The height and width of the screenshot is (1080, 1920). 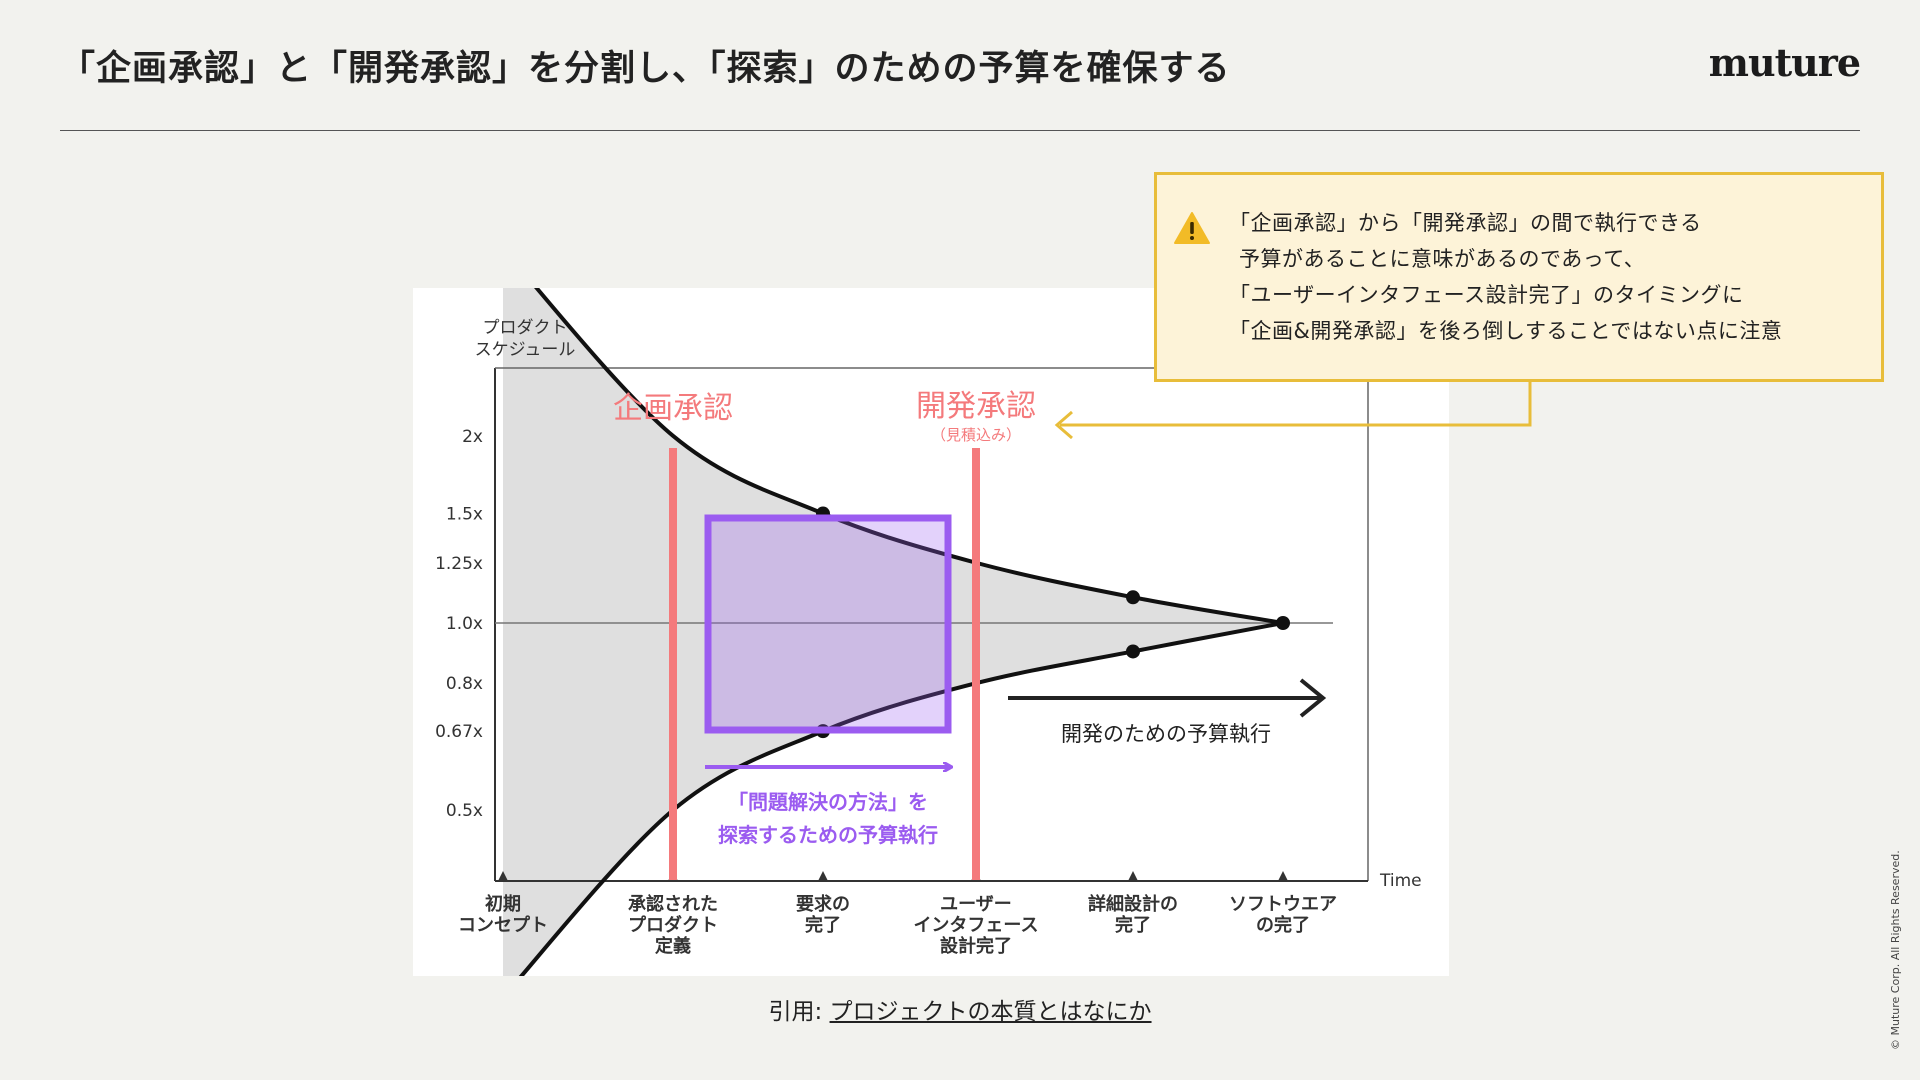 I want to click on milestone-label: 初期, so click(x=503, y=904).